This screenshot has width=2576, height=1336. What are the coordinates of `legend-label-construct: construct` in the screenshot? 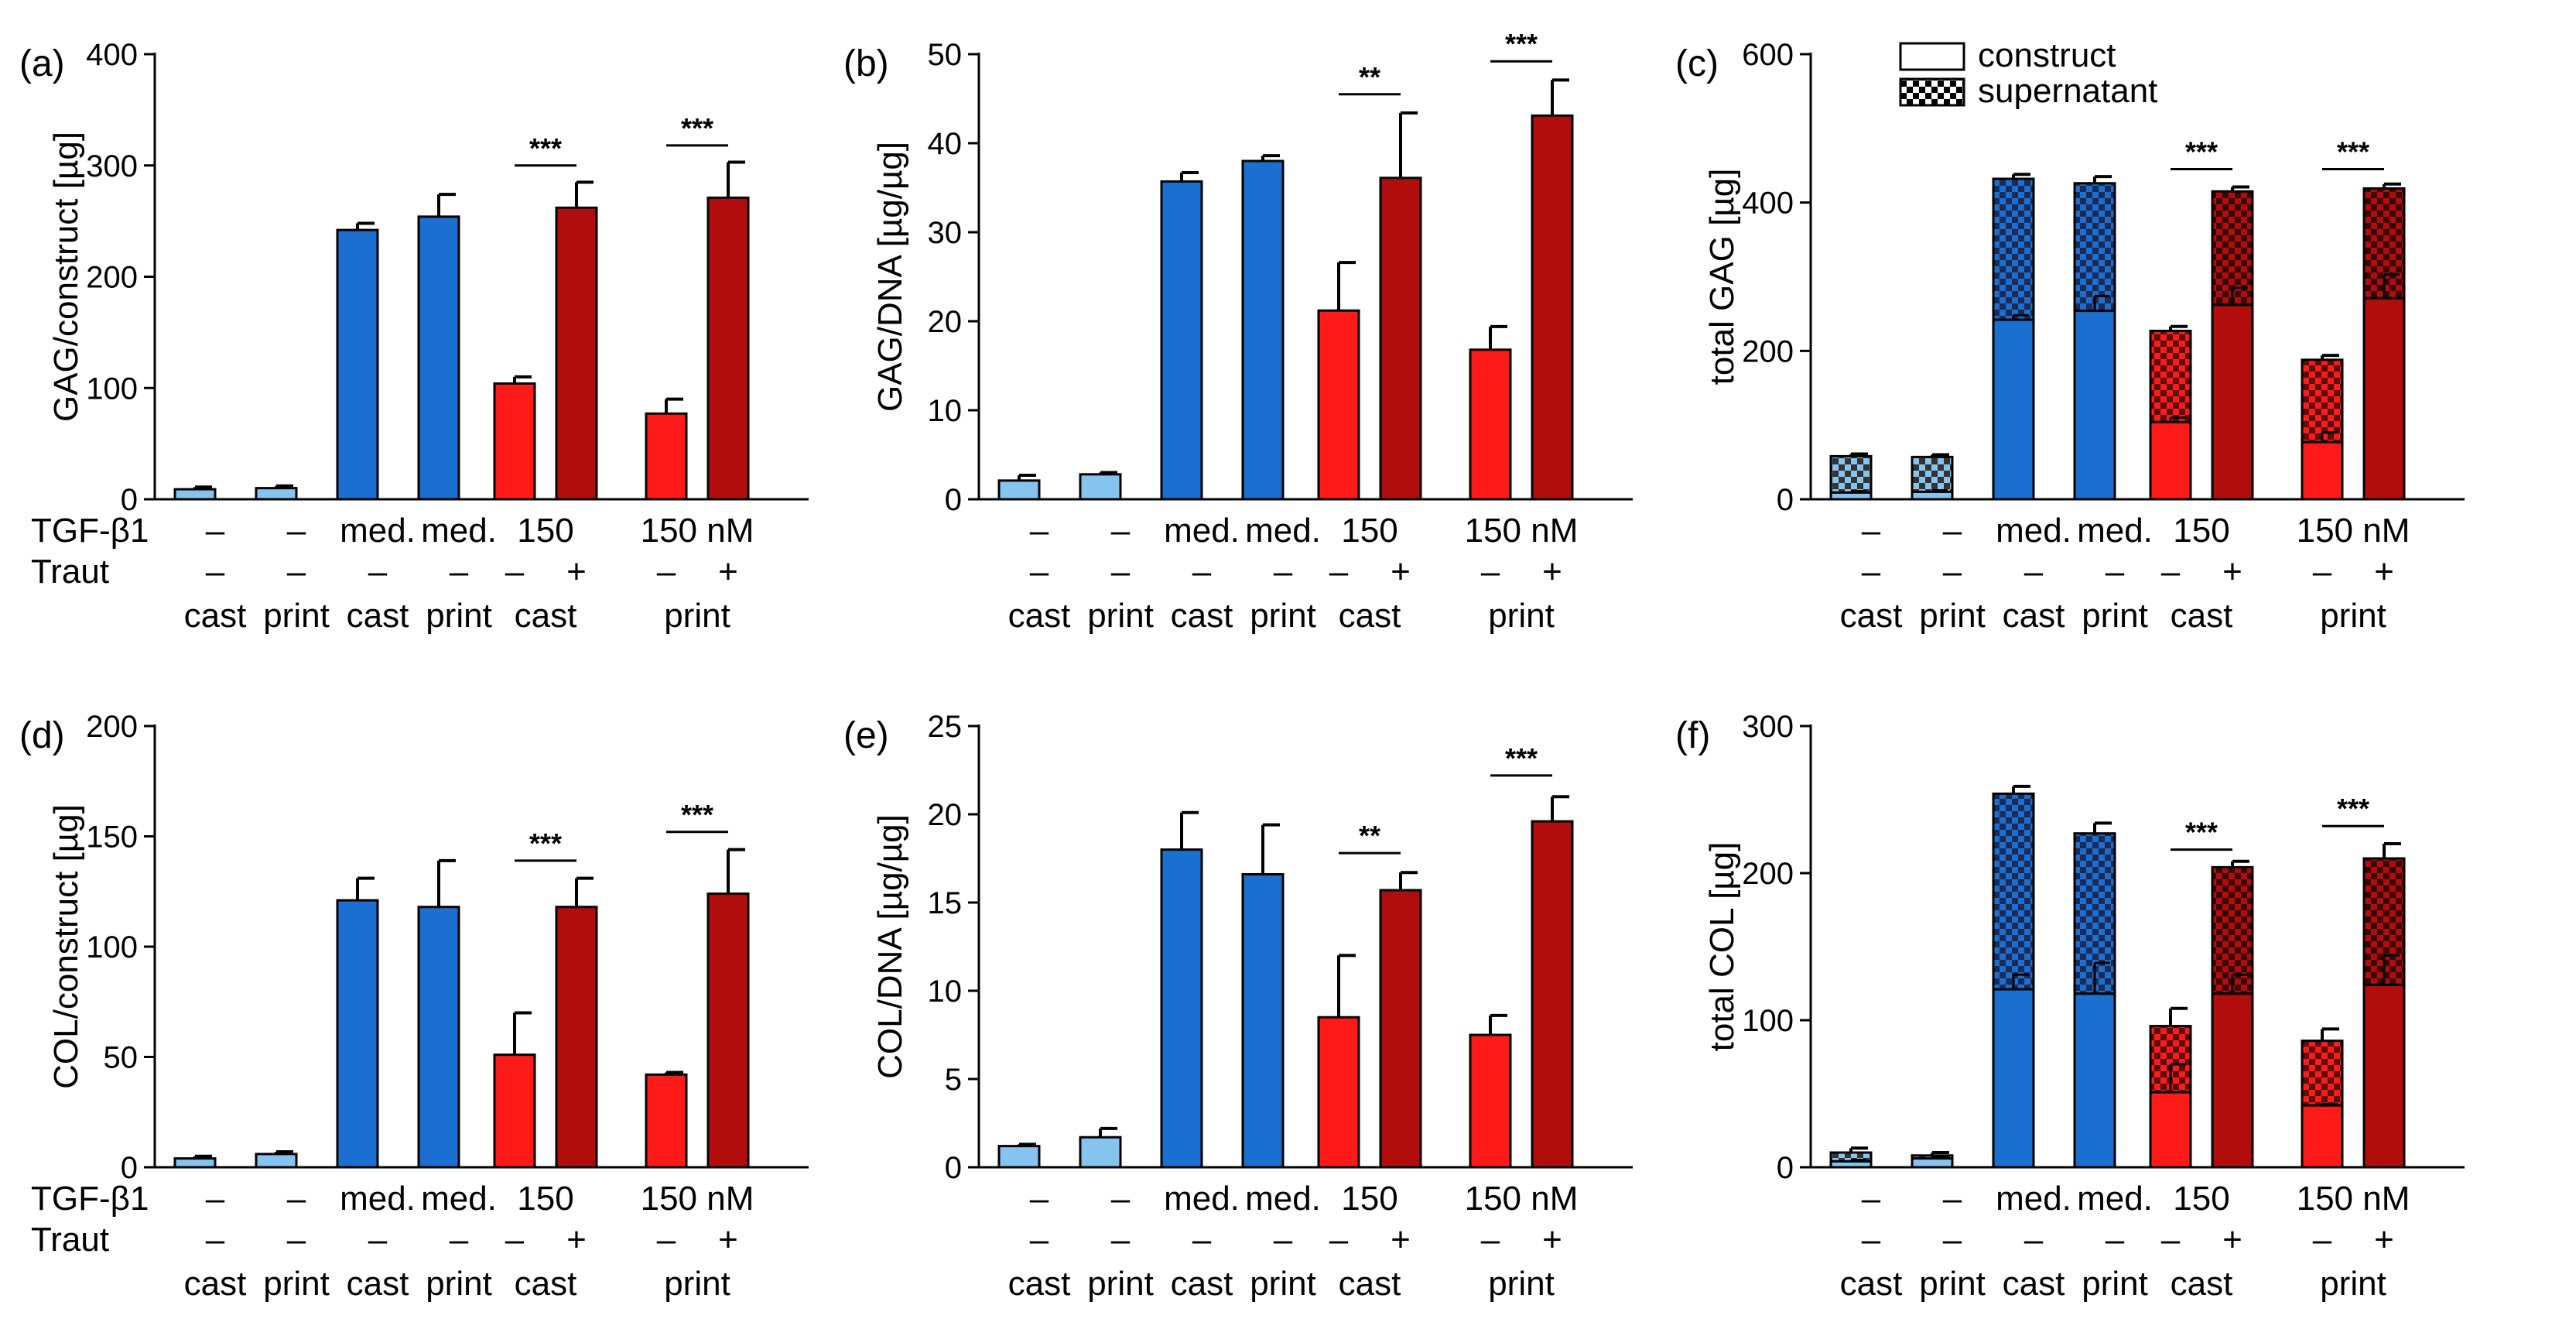 It's located at (2047, 55).